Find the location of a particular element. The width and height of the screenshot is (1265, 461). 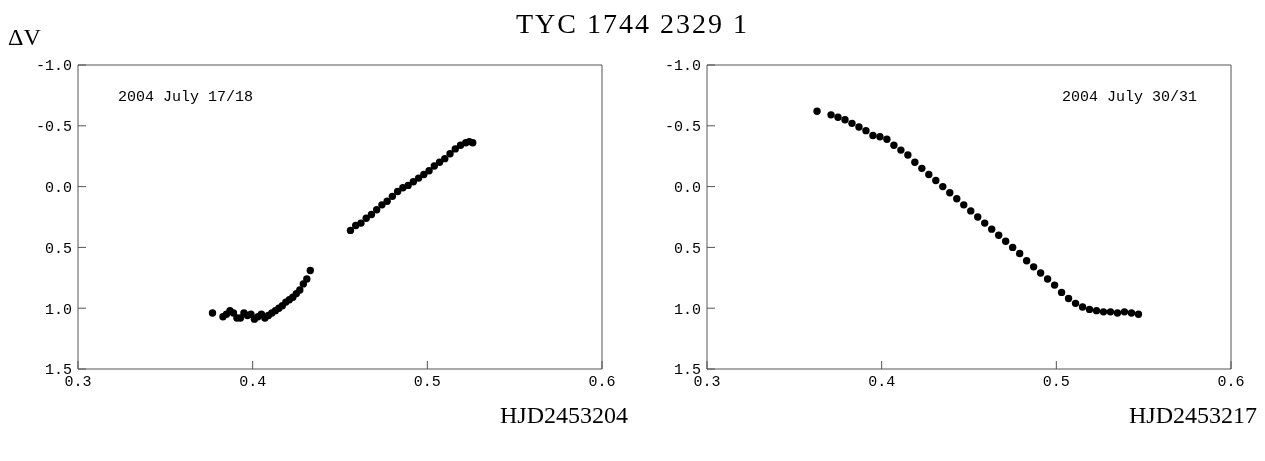

annotation: 2004 July 30/31 is located at coordinates (1129, 97).